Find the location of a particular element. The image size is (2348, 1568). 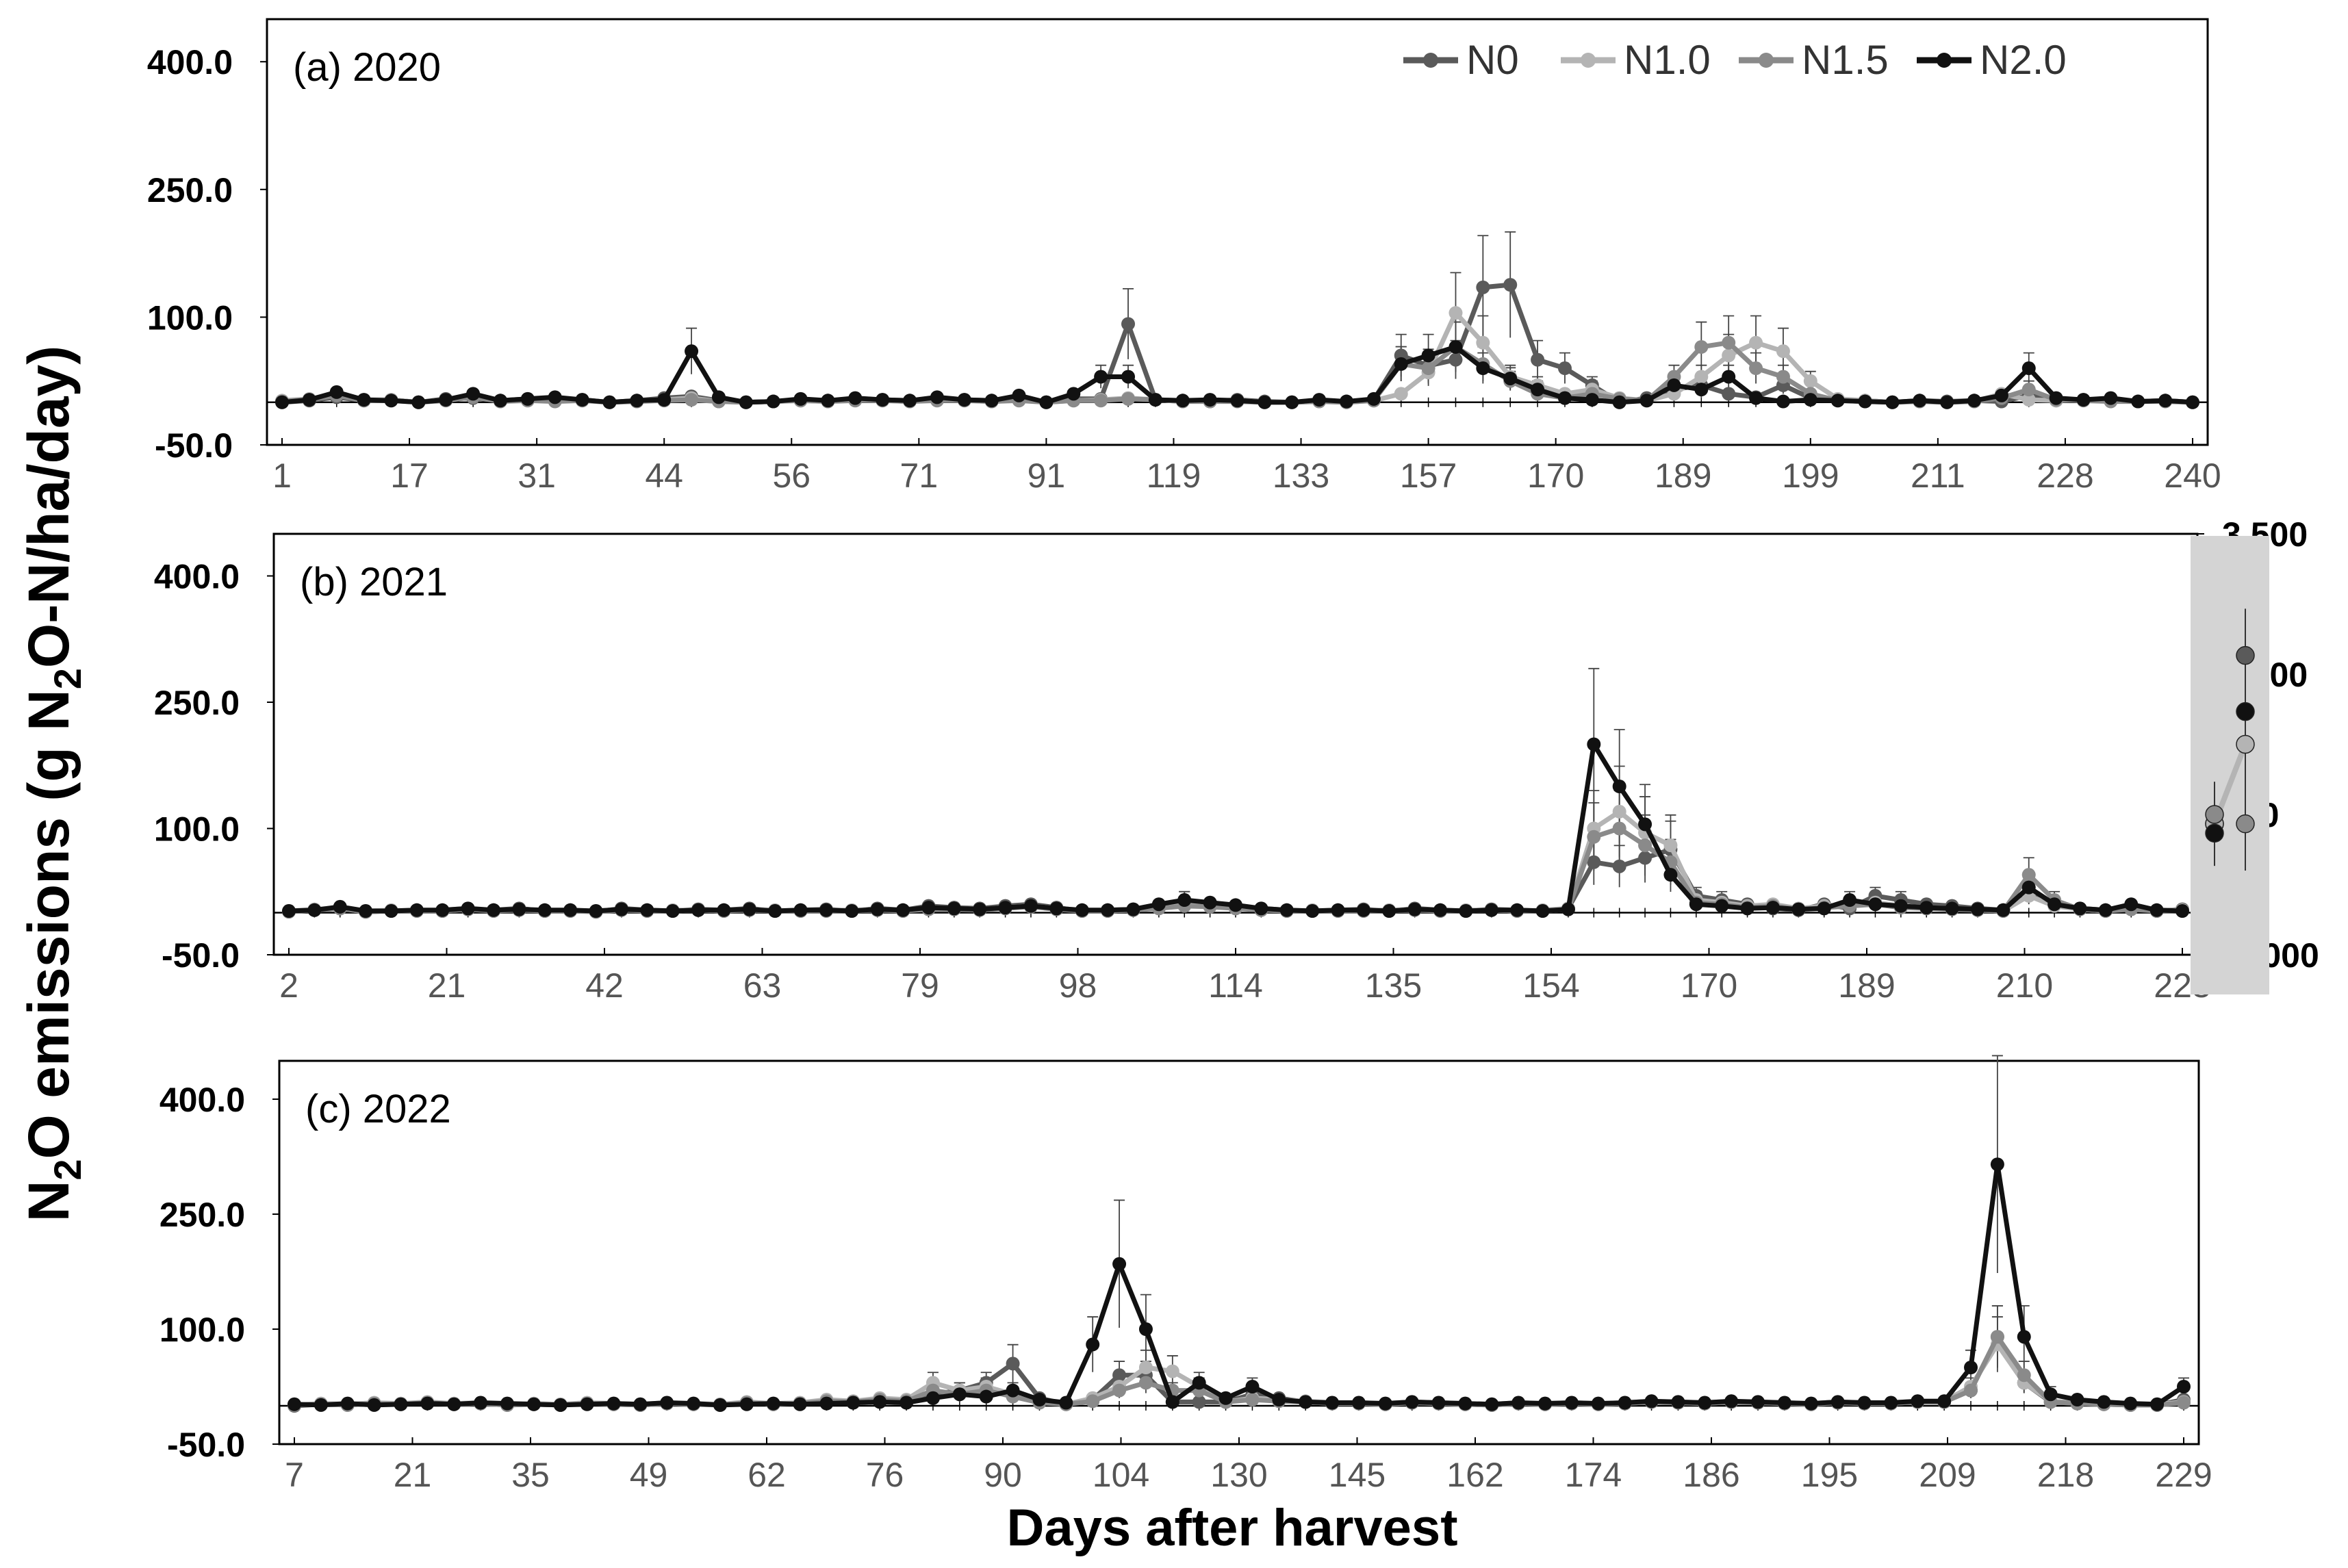

legend-label-n0: N0 is located at coordinates (1492, 60).